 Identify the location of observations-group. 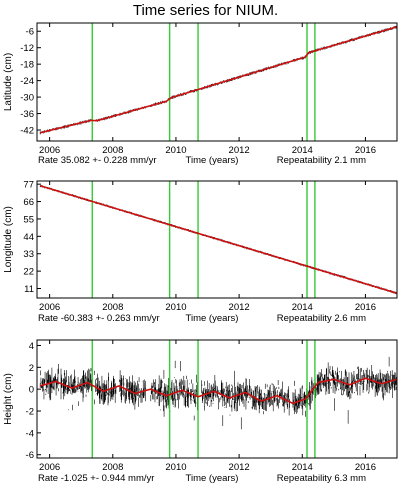
(218, 393).